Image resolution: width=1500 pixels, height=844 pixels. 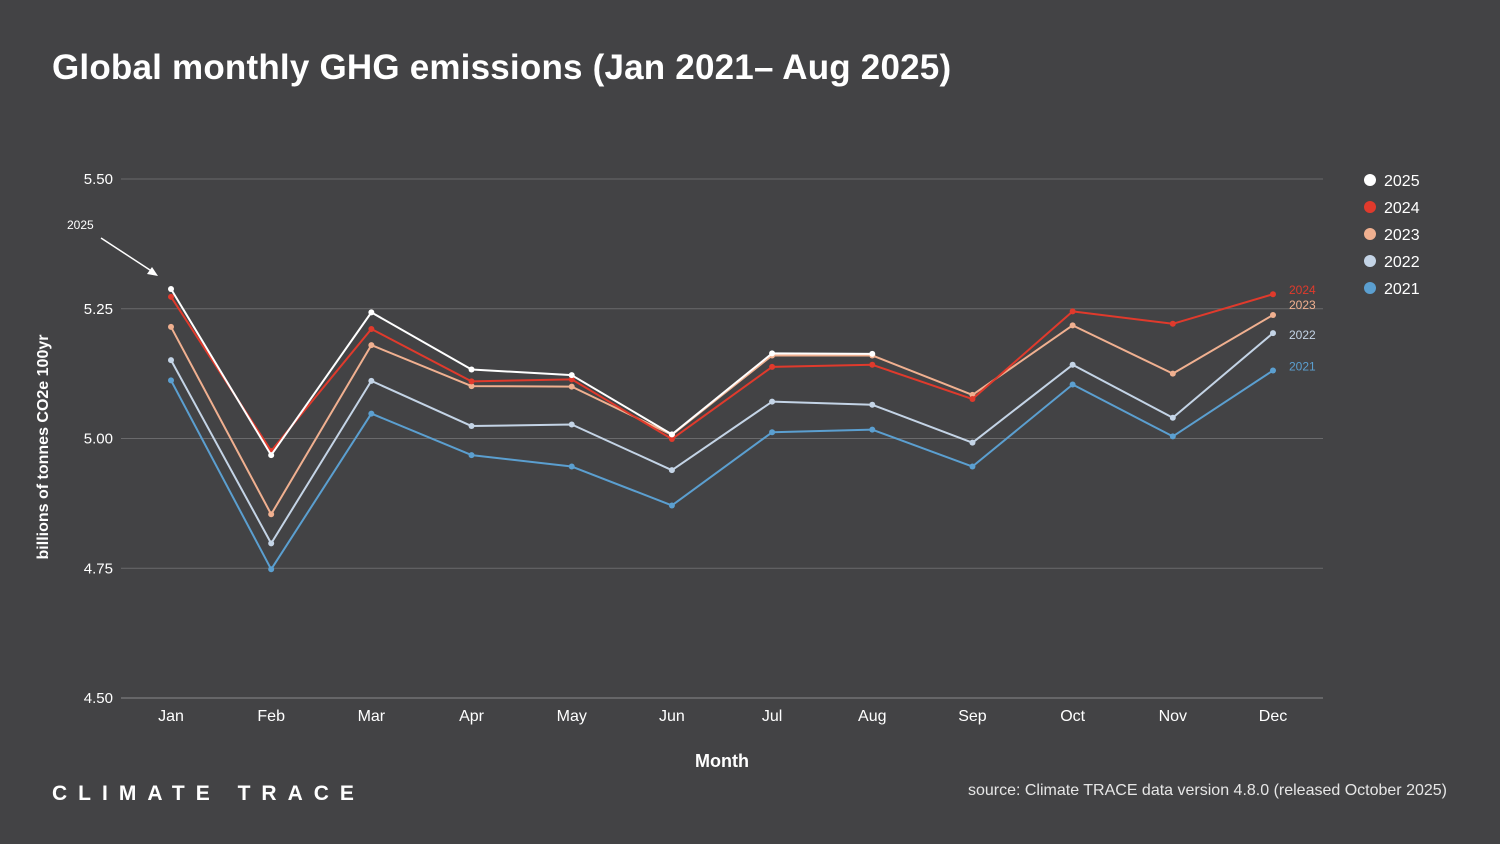 What do you see at coordinates (1173, 716) in the screenshot?
I see `x-tick-label: Nov` at bounding box center [1173, 716].